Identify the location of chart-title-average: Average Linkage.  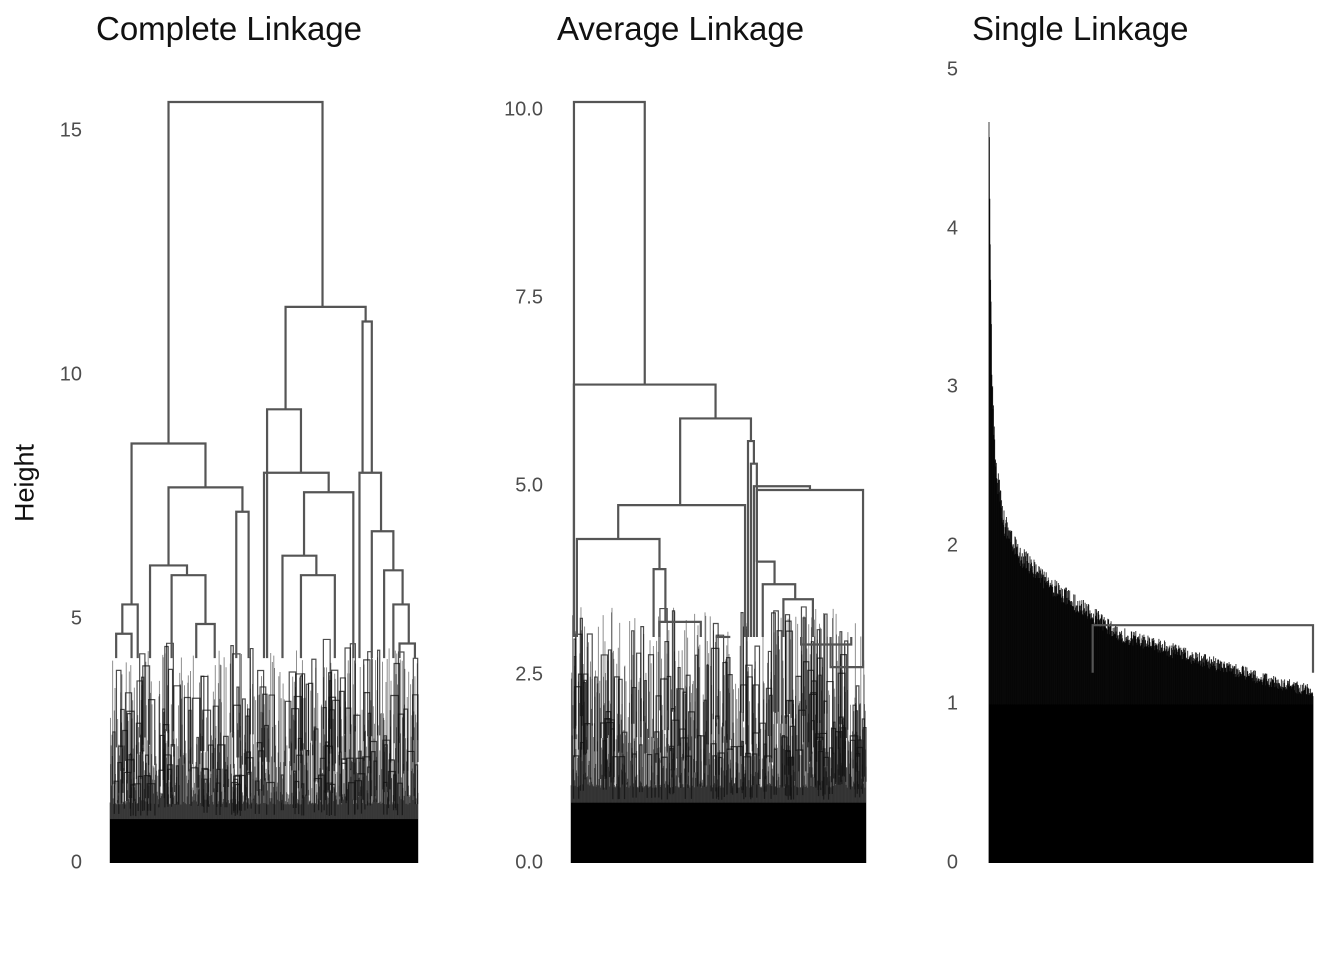
(681, 28).